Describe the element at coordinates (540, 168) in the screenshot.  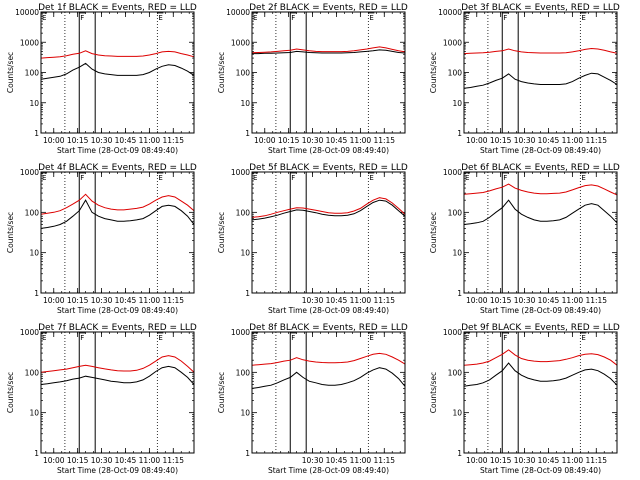
I see `panel-title: Det 6f BLACK = Events, RED = LLD` at that location.